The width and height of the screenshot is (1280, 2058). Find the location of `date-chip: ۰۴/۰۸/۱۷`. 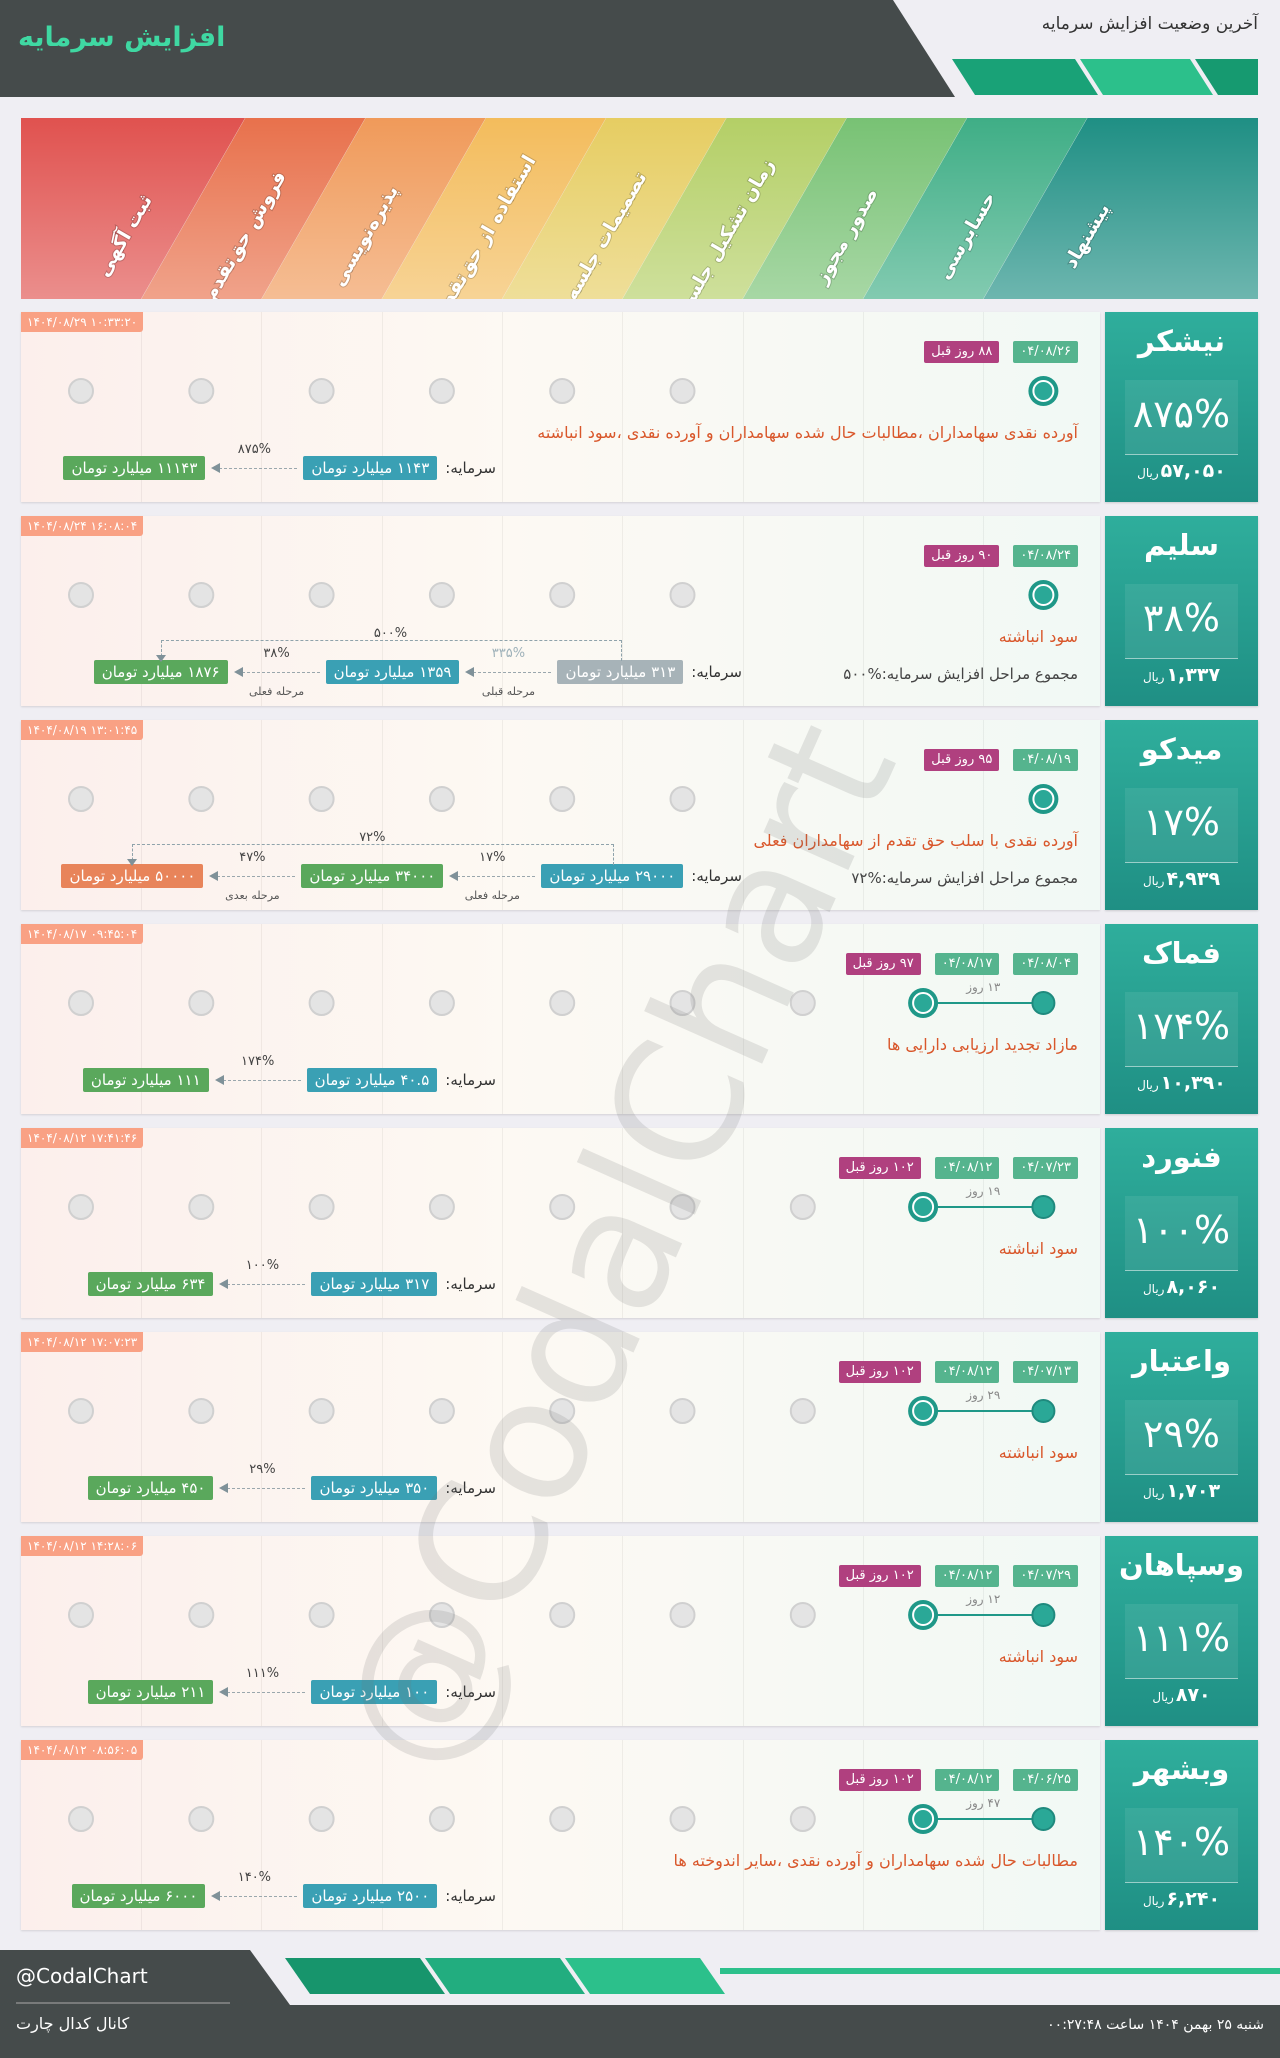

date-chip: ۰۴/۰۸/۱۷ is located at coordinates (967, 964).